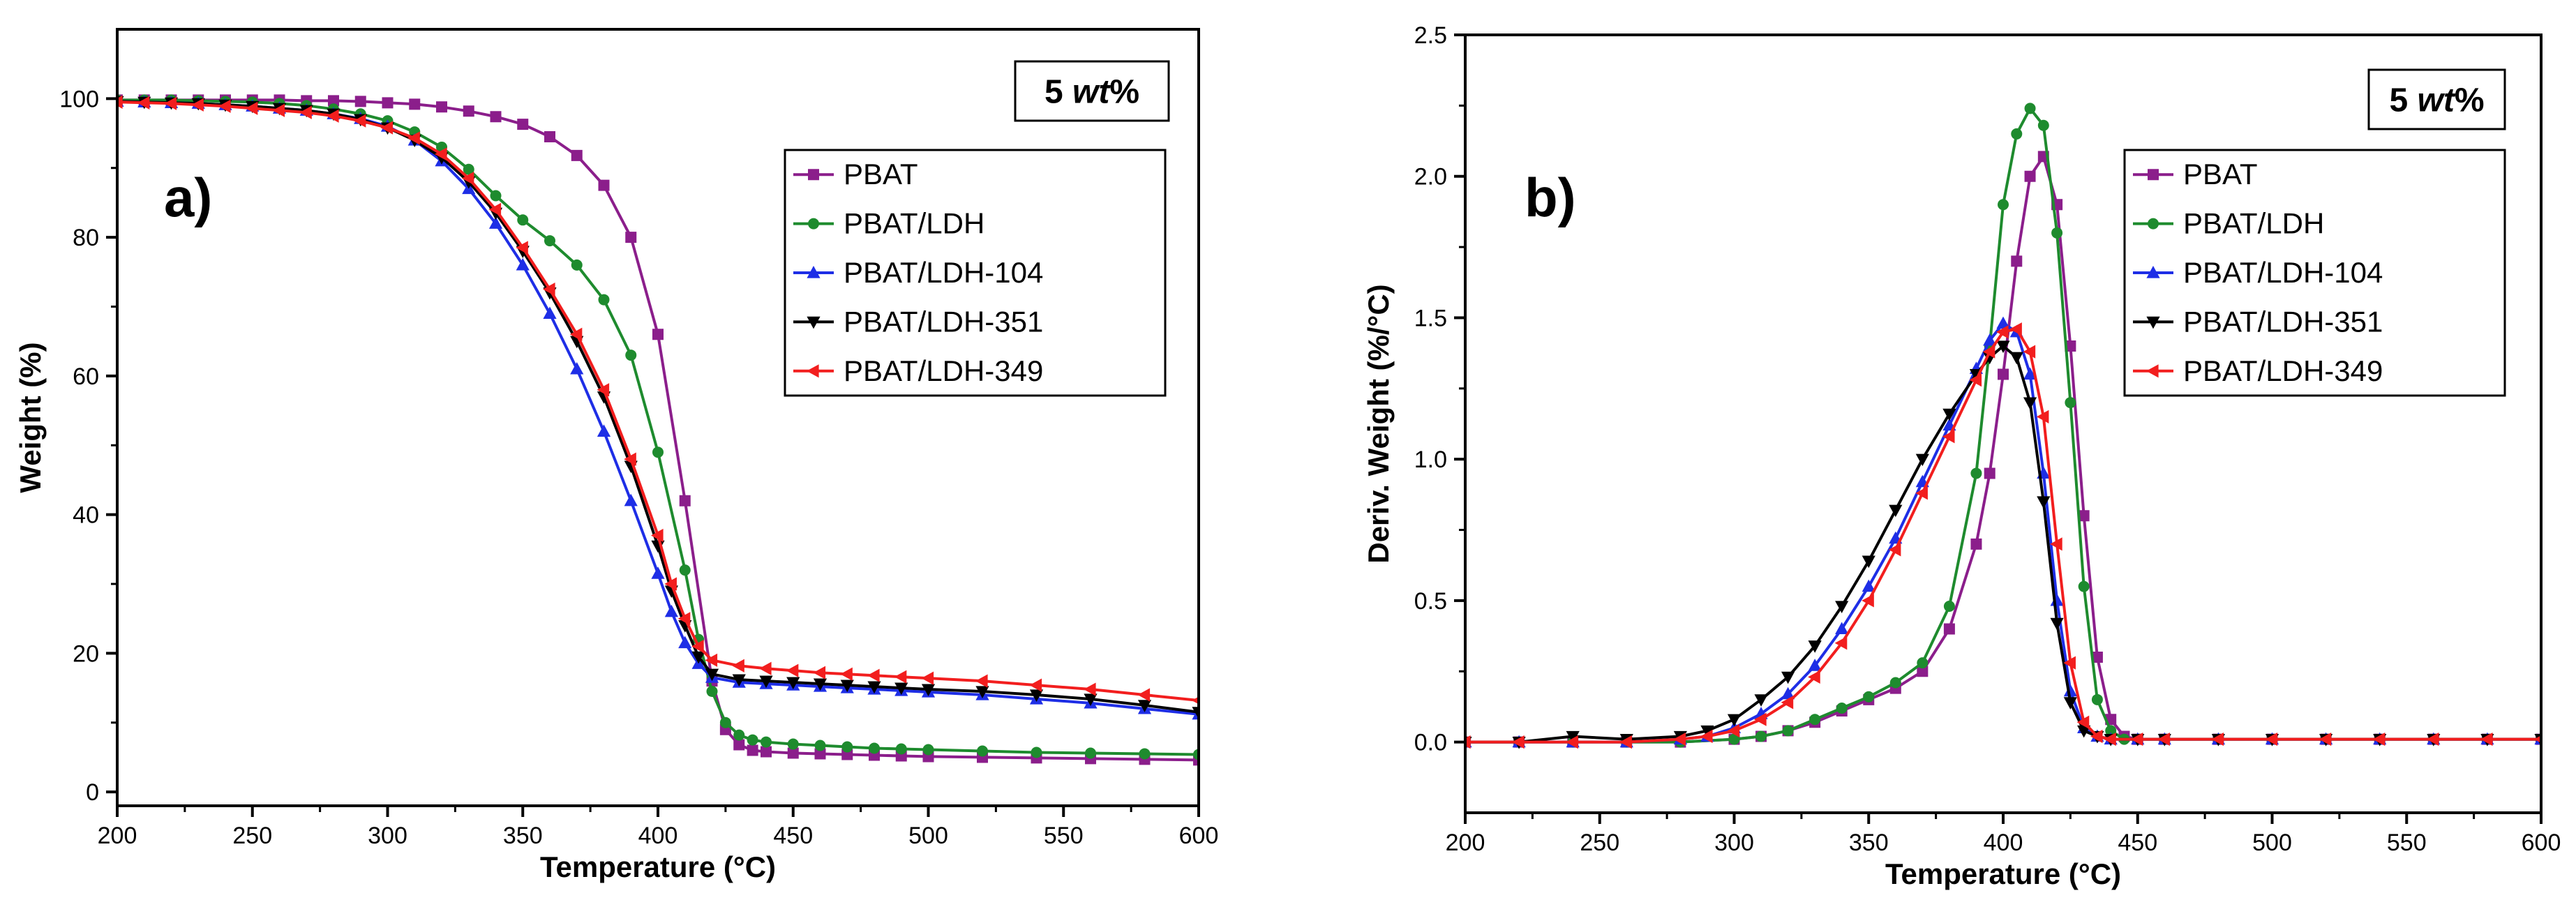 The width and height of the screenshot is (2576, 923). I want to click on legend-label: PBAT/LDH-351, so click(943, 321).